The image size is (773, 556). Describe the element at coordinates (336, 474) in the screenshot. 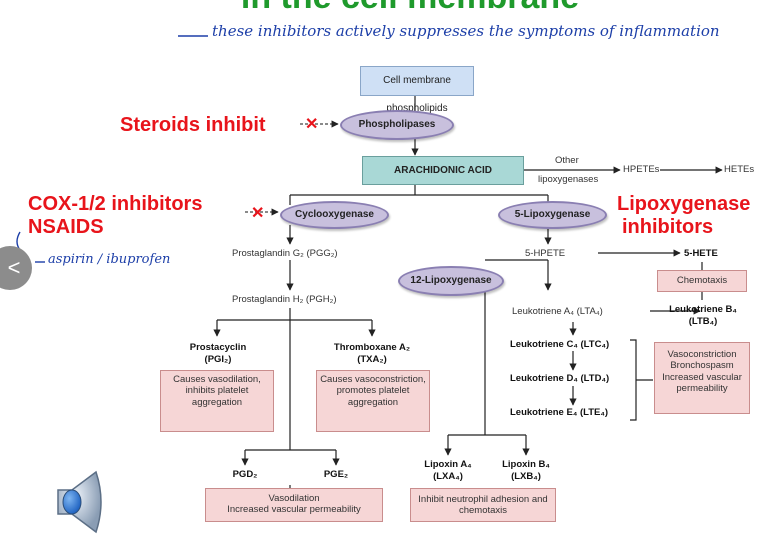

I see `pge2-label: PGE₂` at that location.